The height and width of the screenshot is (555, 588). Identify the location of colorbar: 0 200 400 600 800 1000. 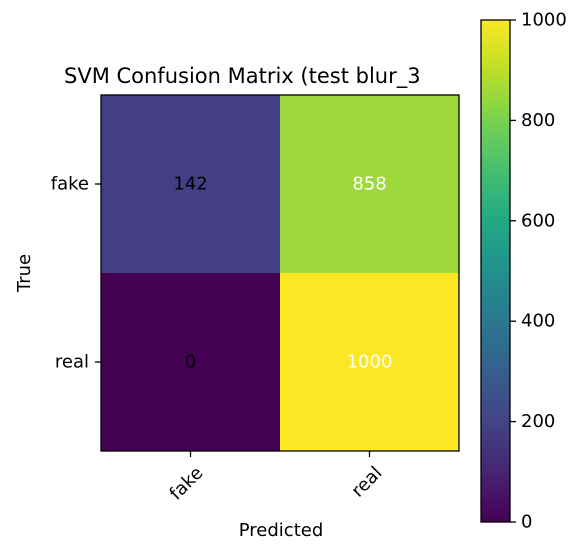
(523, 271).